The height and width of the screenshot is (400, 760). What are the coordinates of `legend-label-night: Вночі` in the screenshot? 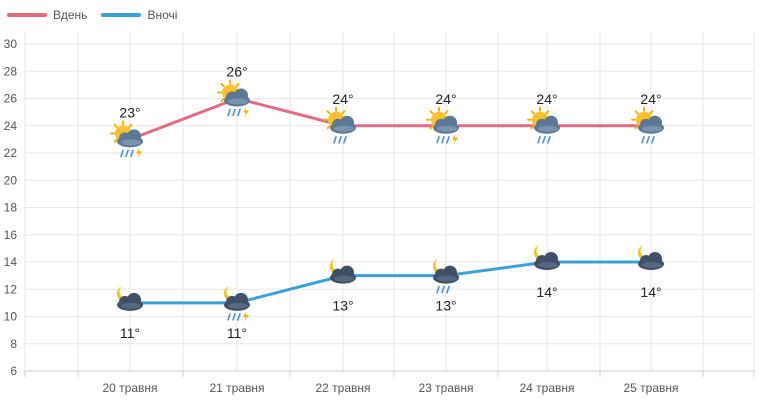 It's located at (162, 15).